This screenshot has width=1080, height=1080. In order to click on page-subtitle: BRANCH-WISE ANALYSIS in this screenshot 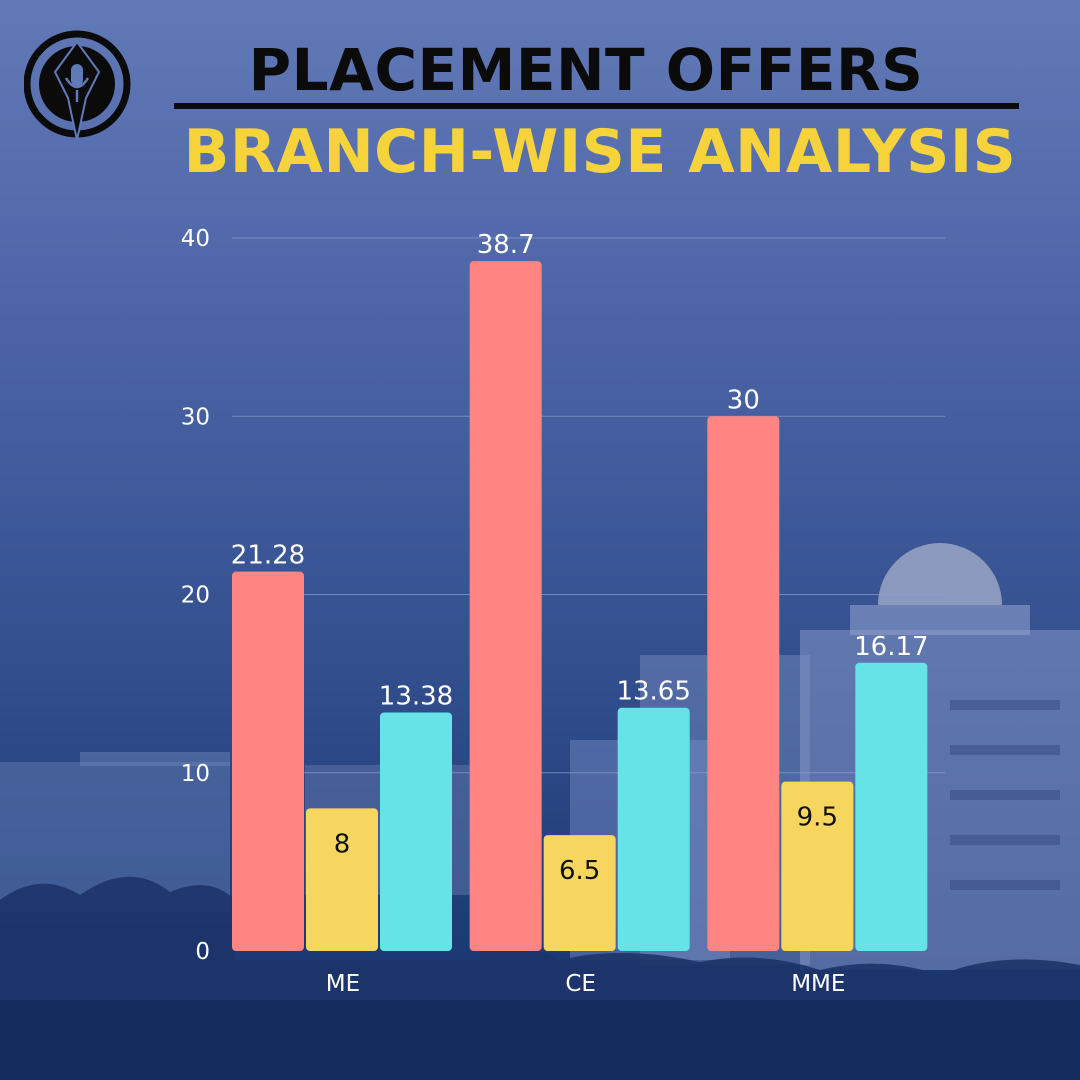, I will do `click(600, 152)`.